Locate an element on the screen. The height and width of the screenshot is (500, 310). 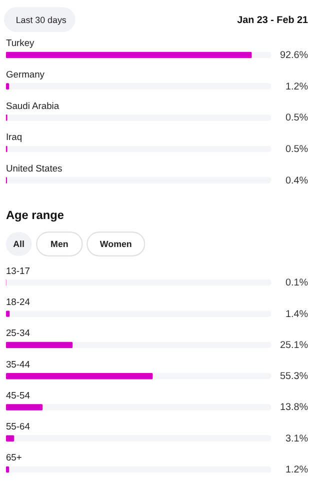
category-label: 55-64 is located at coordinates (18, 426).